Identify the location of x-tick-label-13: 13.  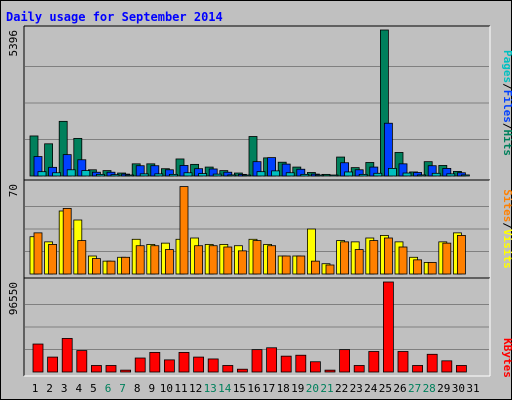
(210, 388).